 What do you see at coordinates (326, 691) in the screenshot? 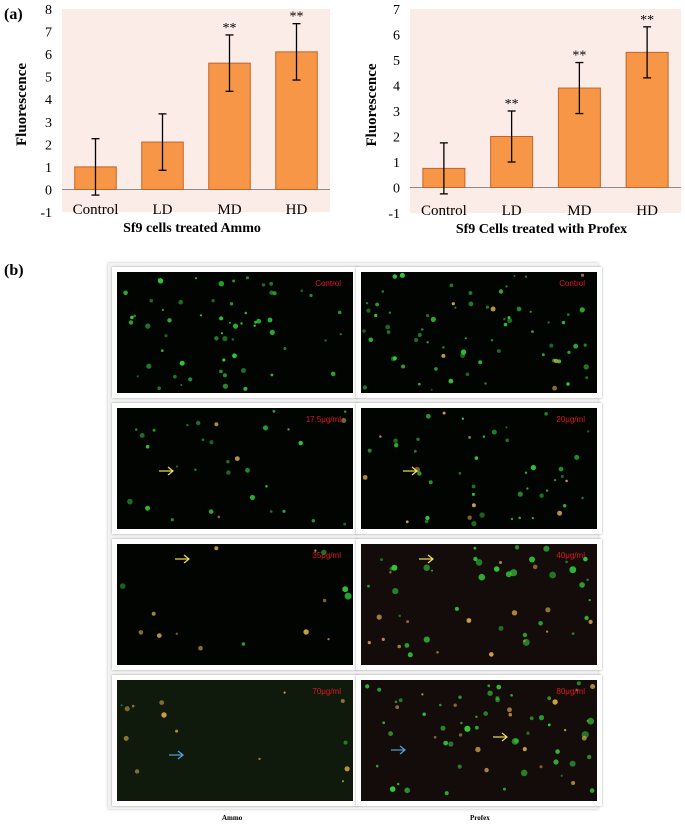
I see `concentration-label: 70μg/ml` at bounding box center [326, 691].